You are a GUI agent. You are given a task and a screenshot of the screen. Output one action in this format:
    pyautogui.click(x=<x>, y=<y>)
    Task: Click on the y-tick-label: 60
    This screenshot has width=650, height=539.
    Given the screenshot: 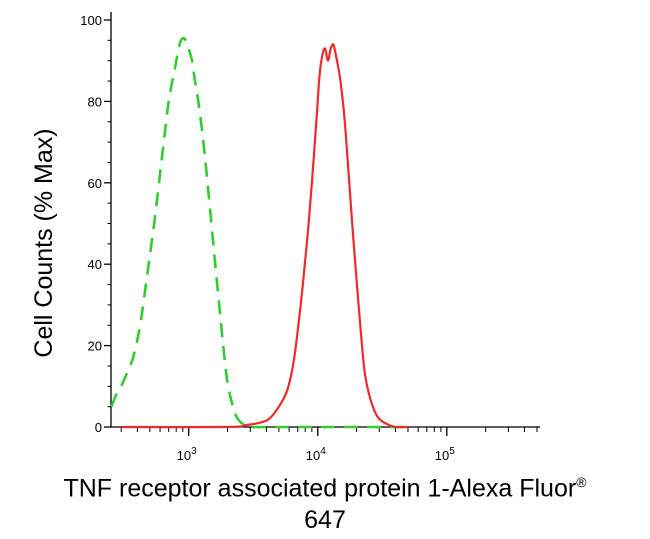 What is the action you would take?
    pyautogui.click(x=95, y=183)
    